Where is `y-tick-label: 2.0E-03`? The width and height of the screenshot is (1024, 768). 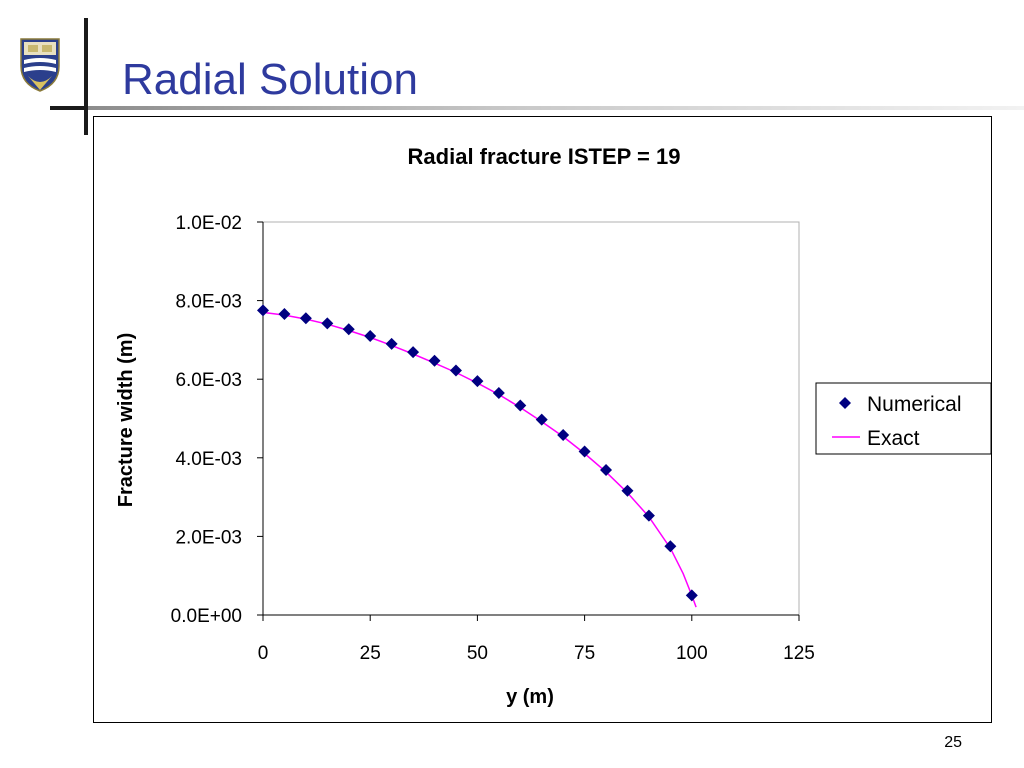
y-tick-label: 2.0E-03 is located at coordinates (208, 537).